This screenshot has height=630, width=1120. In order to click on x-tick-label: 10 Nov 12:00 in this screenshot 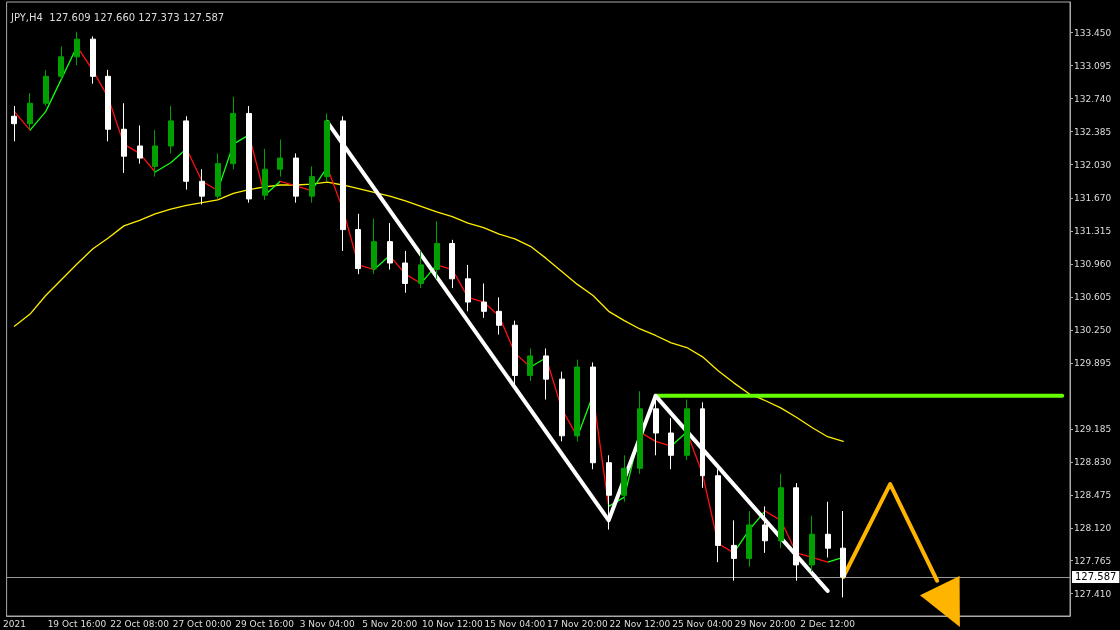, I will do `click(452, 623)`.